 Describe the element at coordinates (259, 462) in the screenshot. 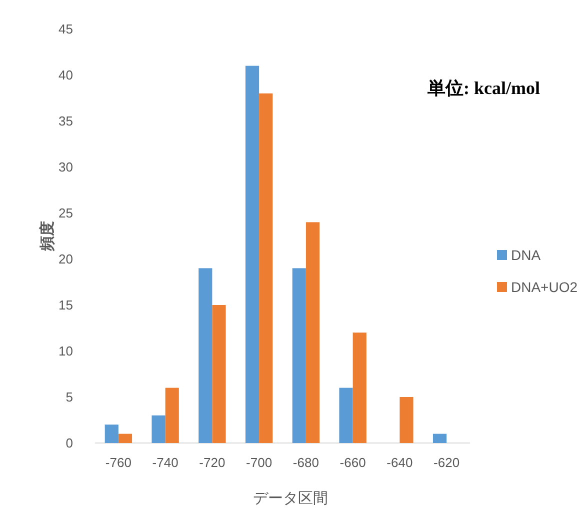

I see `x-tick-label: -700` at that location.